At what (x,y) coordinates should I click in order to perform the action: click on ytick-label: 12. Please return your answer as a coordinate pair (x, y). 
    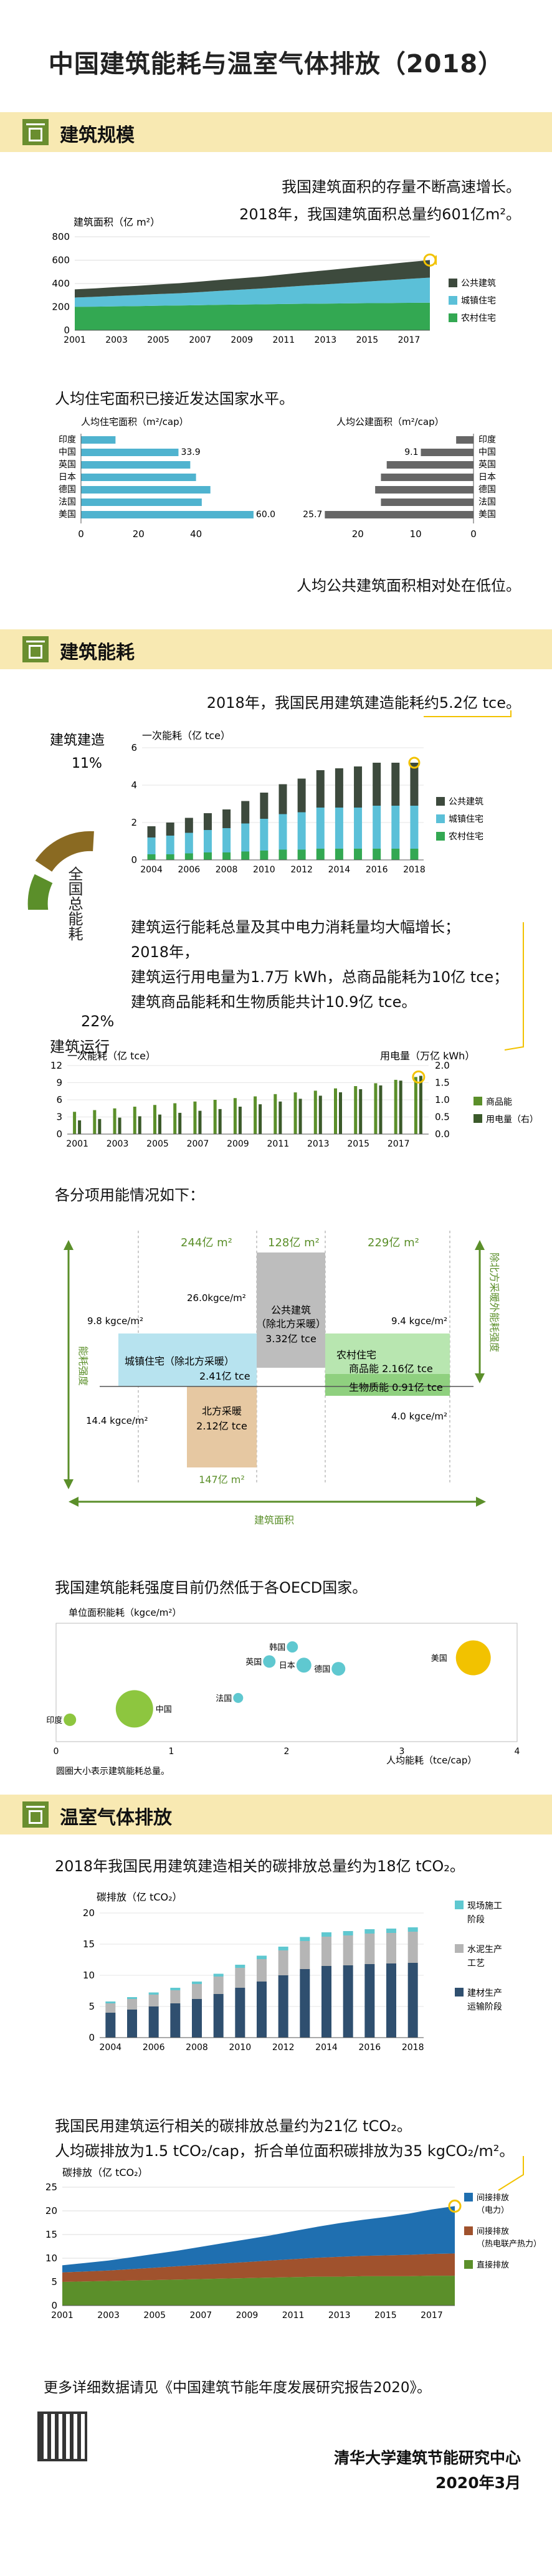
    Looking at the image, I should click on (56, 1065).